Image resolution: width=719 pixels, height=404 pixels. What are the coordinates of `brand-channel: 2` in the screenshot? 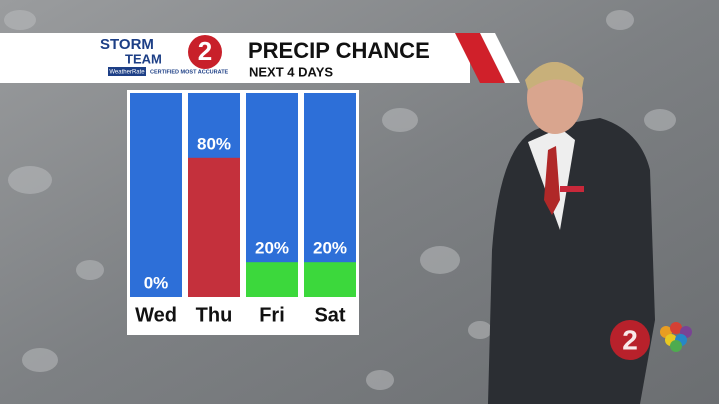 It's located at (205, 51).